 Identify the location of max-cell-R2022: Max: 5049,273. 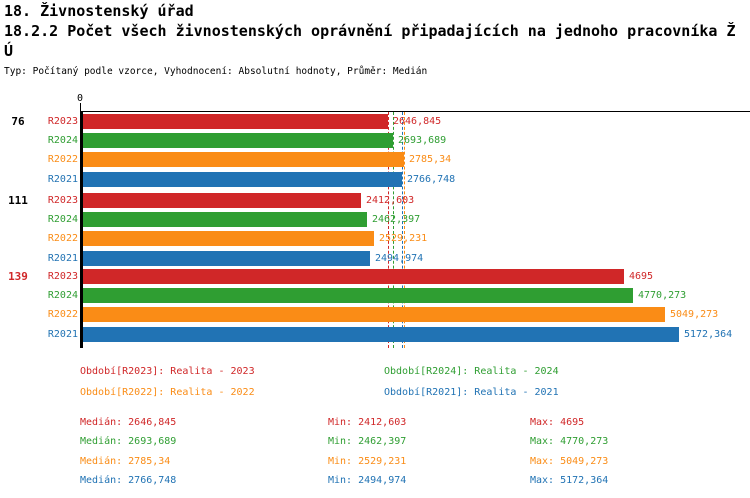
(569, 461).